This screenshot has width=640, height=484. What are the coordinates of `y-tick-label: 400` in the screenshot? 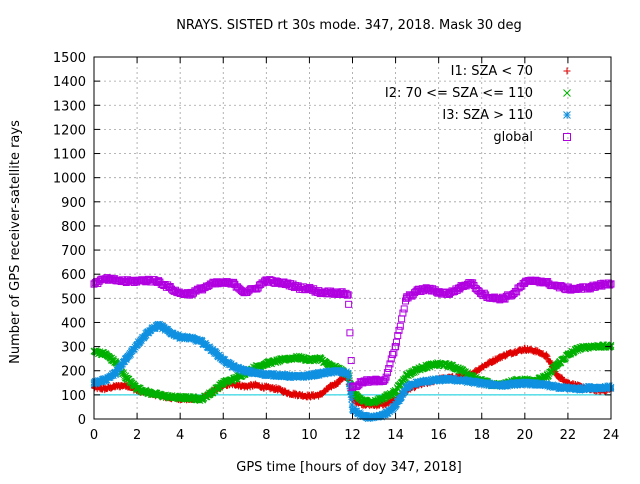 It's located at (73, 323).